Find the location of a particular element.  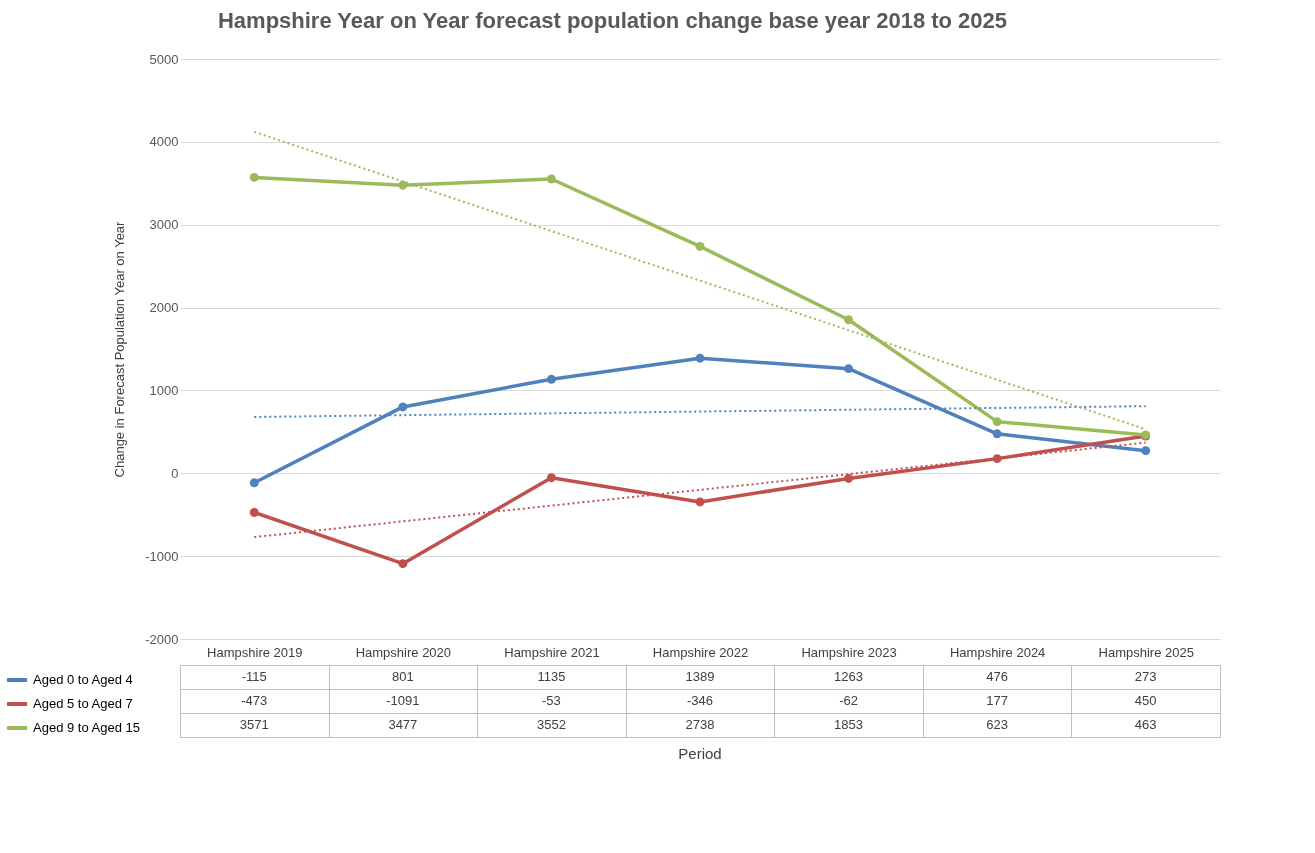

data-label: 463 is located at coordinates (1145, 724).